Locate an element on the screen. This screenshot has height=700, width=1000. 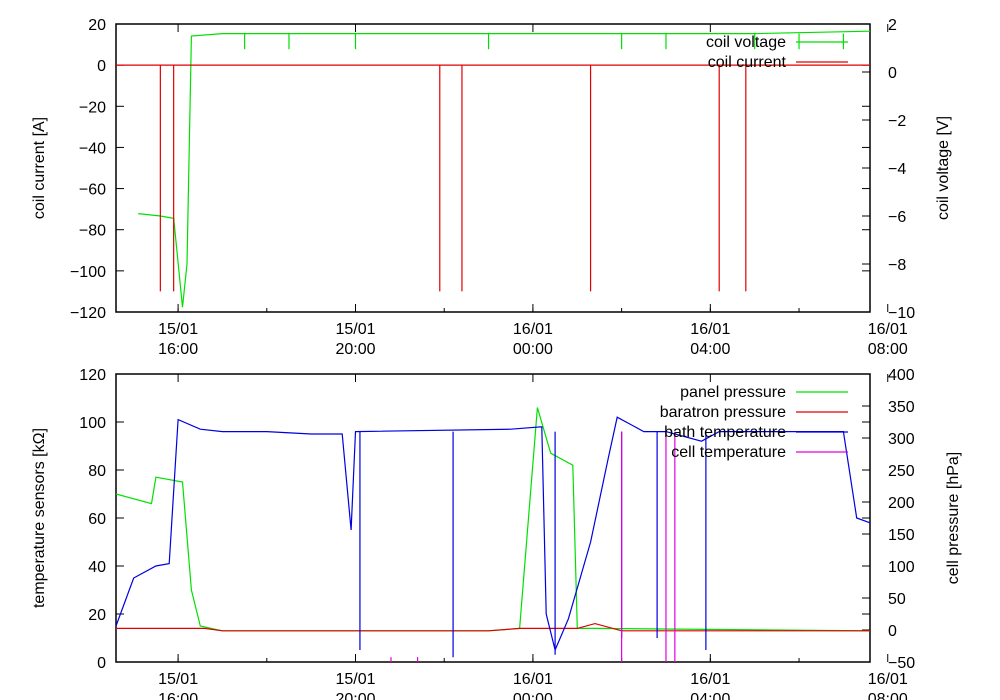
y-tick-label: −60 is located at coordinates (92, 190).